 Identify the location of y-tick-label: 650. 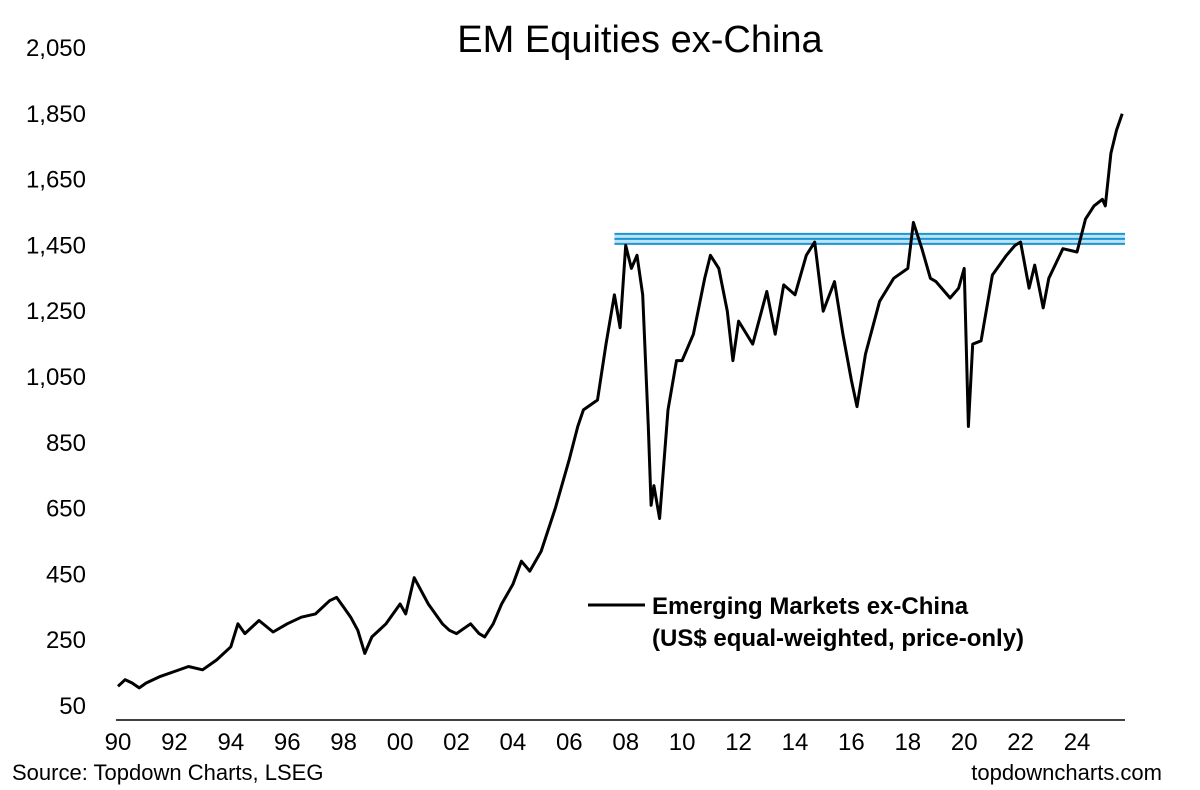
(66, 509).